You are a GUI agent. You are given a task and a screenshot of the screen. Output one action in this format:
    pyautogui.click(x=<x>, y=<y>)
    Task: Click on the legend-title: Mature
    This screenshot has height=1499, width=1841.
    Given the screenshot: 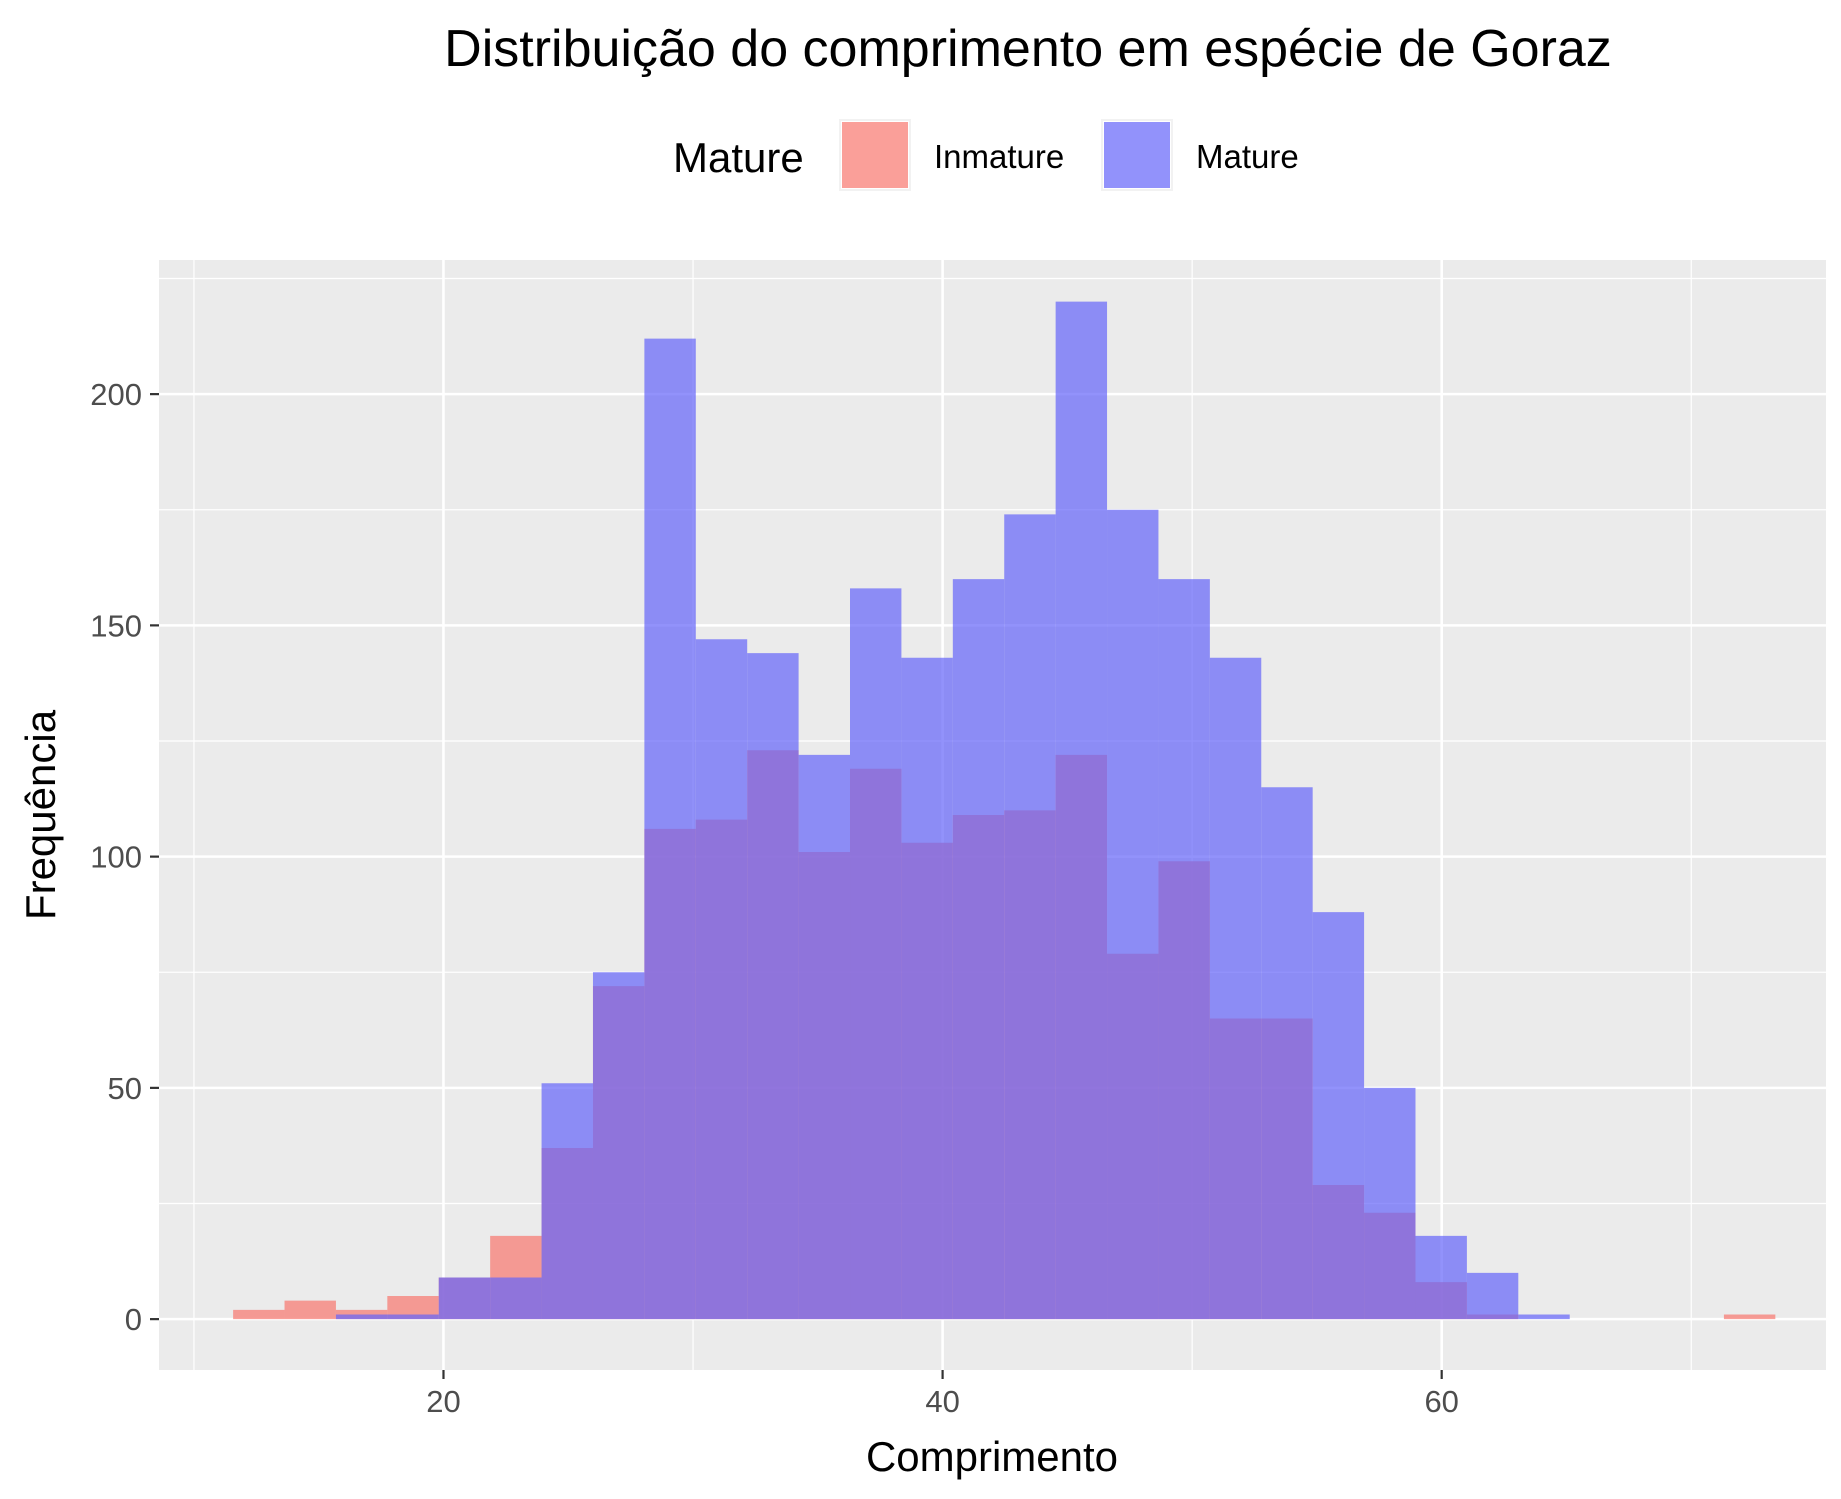 What is the action you would take?
    pyautogui.click(x=738, y=157)
    